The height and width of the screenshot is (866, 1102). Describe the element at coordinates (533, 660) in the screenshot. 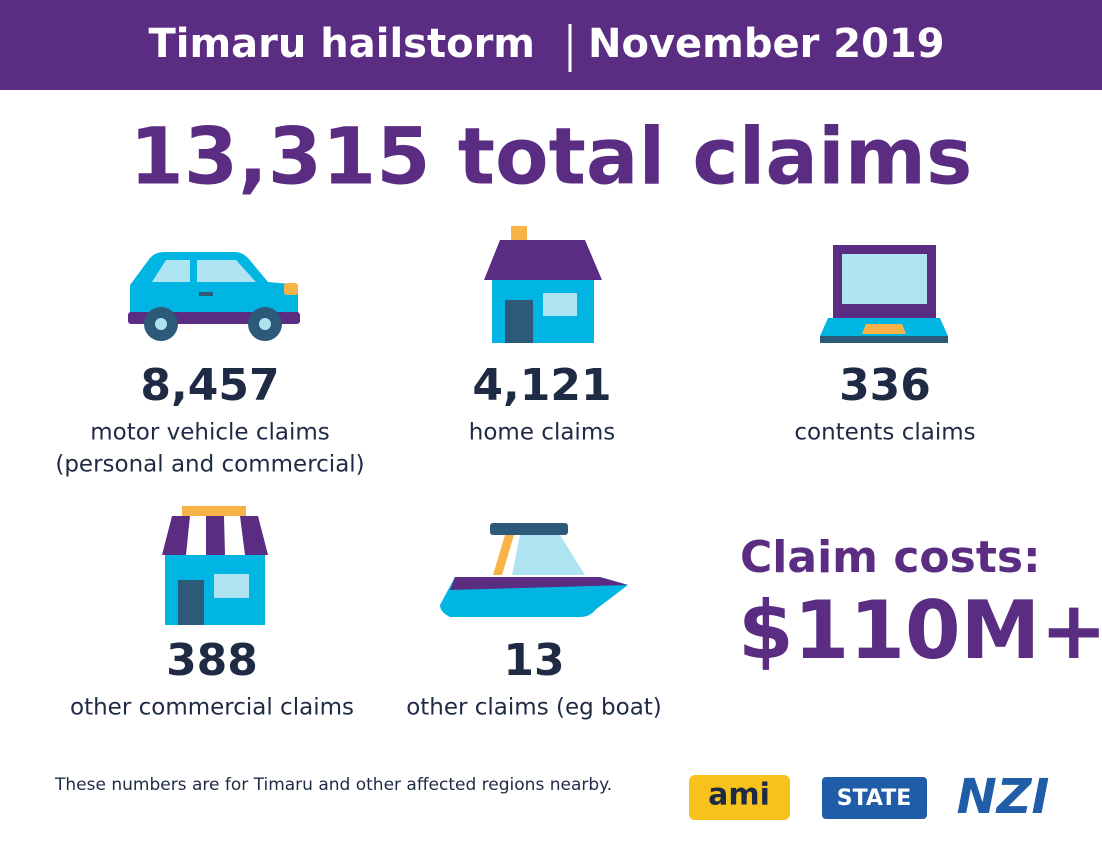

I see `claim-number: 13` at that location.